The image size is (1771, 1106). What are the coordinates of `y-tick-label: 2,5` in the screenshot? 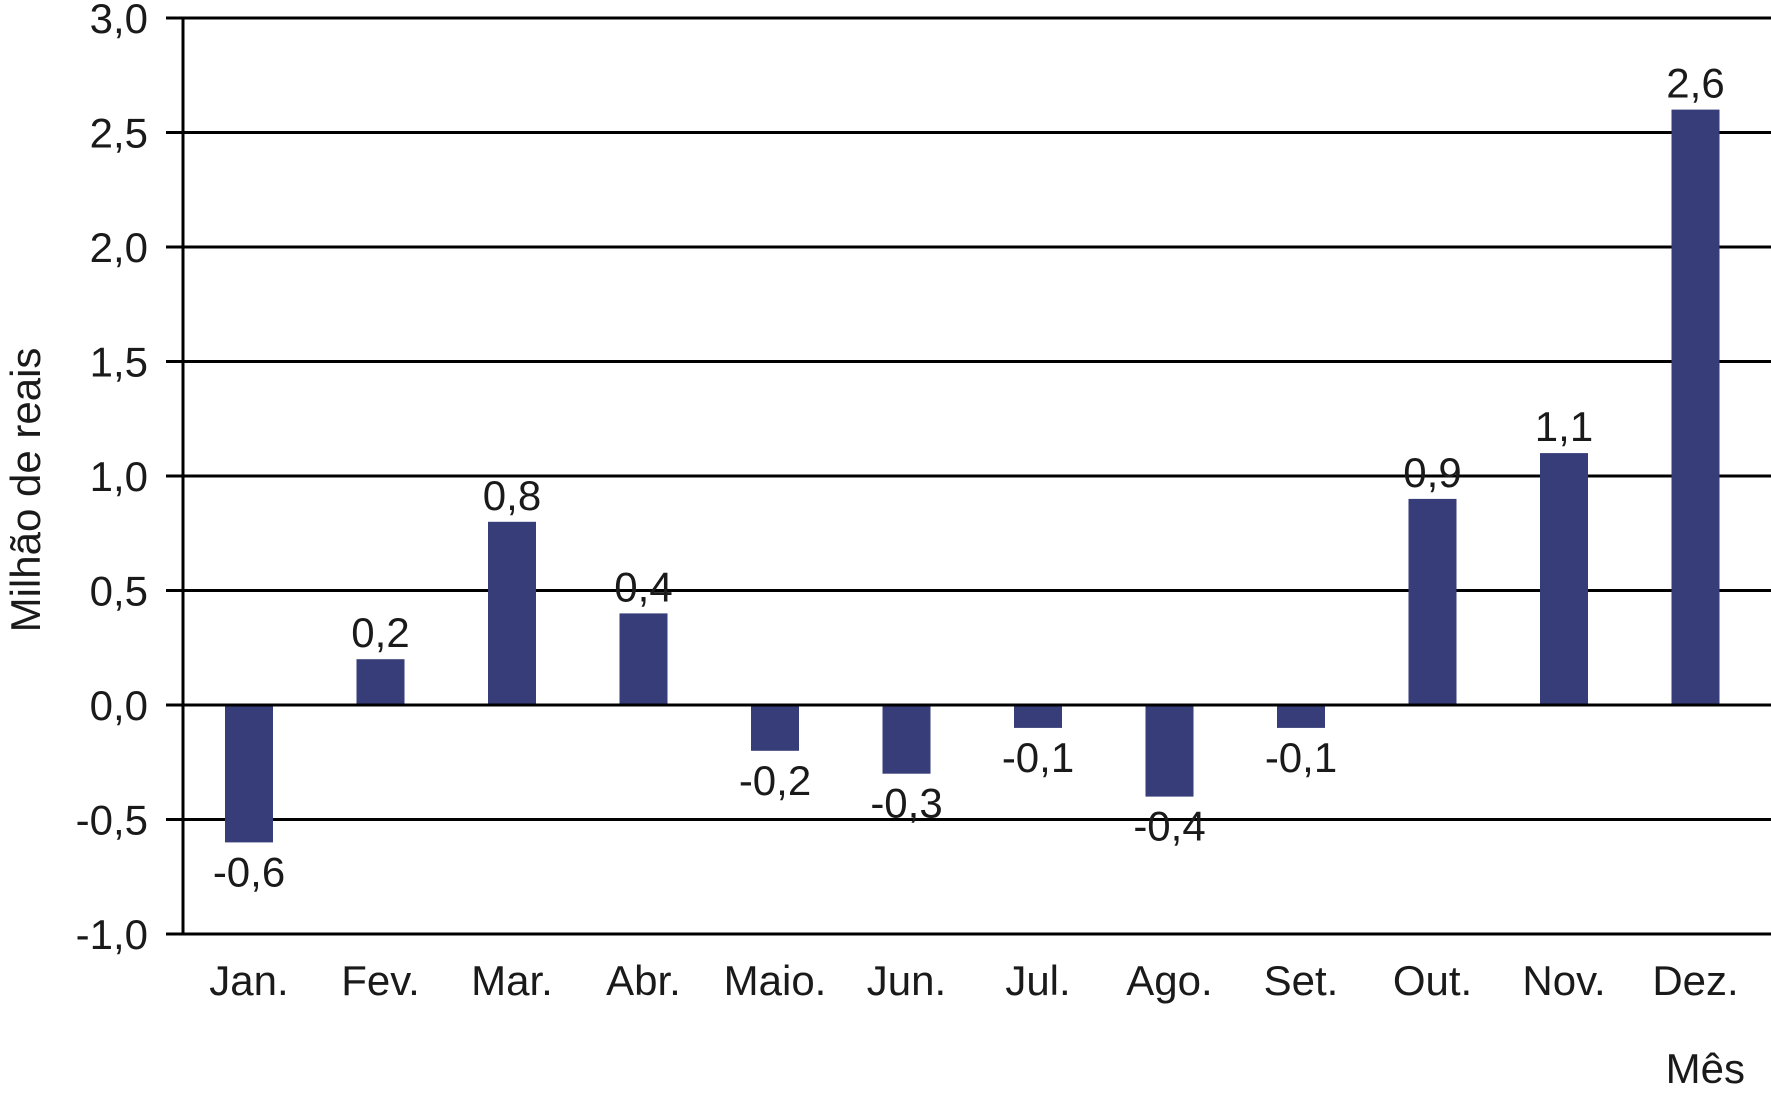 It's located at (119, 133).